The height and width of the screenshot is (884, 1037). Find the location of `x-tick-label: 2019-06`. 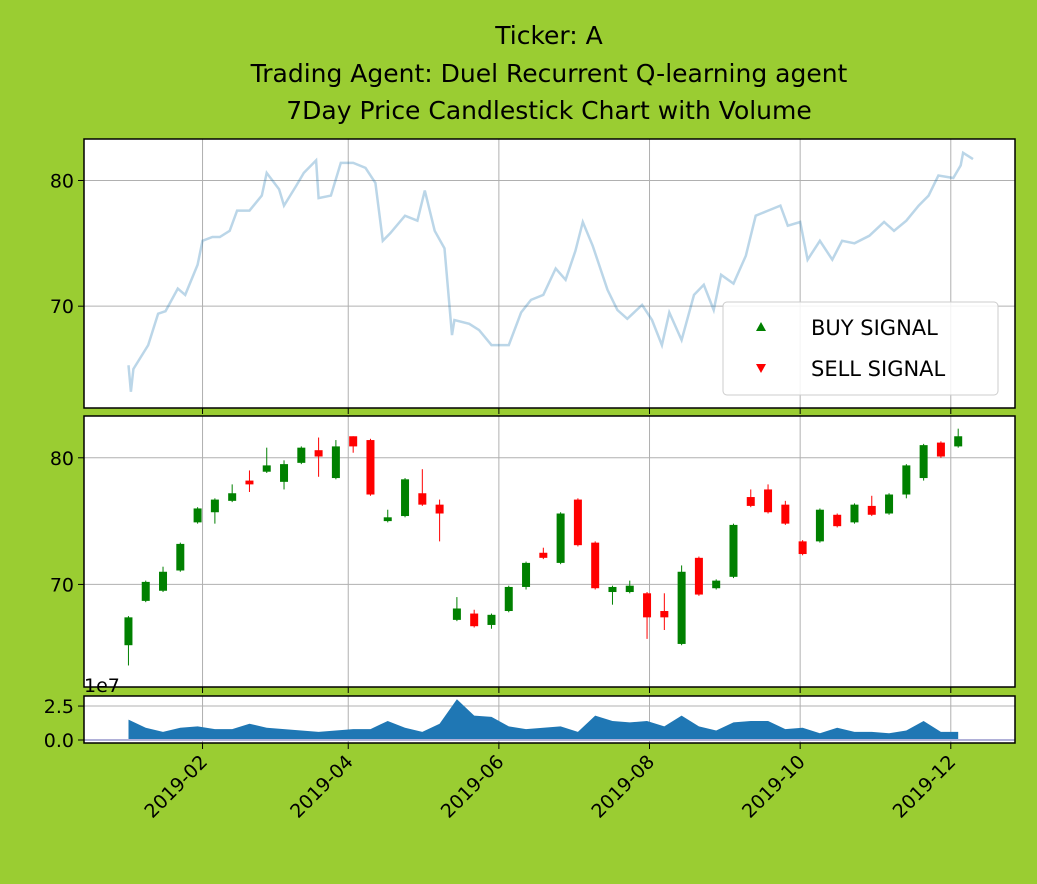

x-tick-label: 2019-06 is located at coordinates (473, 787).